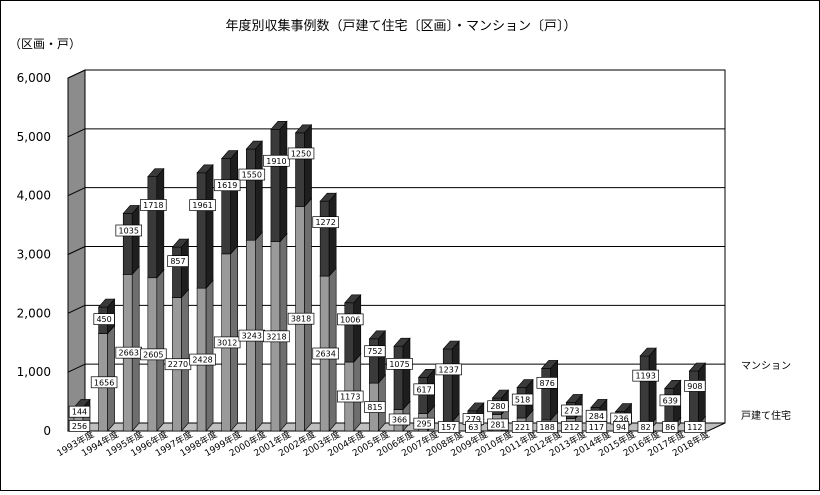 This screenshot has width=820, height=495. What do you see at coordinates (424, 423) in the screenshot?
I see `data-label-detached: 295` at bounding box center [424, 423].